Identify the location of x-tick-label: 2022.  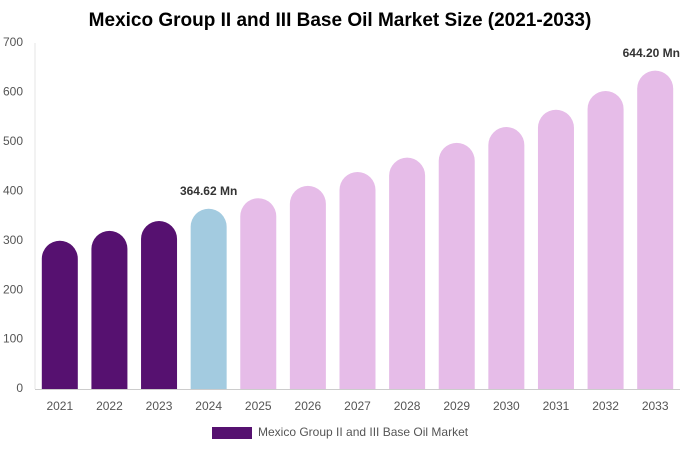
(109, 406).